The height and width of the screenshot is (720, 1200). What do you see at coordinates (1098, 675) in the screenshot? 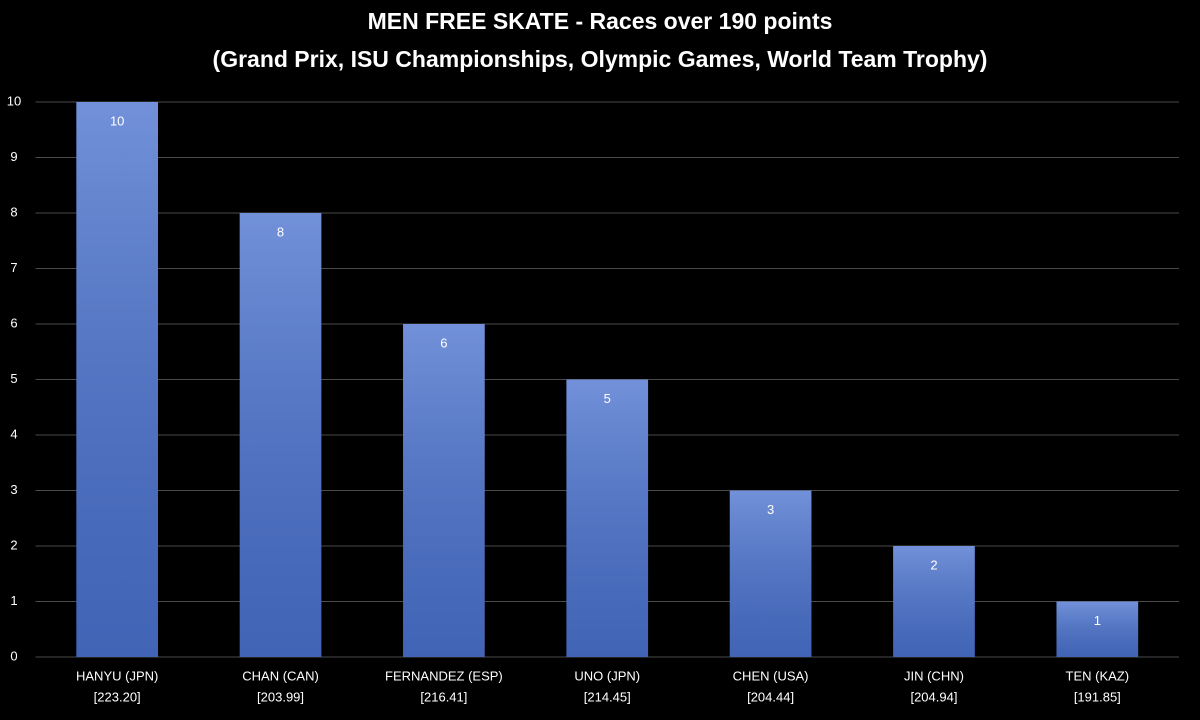
I see `x-tick-label: TEN (KAZ)` at bounding box center [1098, 675].